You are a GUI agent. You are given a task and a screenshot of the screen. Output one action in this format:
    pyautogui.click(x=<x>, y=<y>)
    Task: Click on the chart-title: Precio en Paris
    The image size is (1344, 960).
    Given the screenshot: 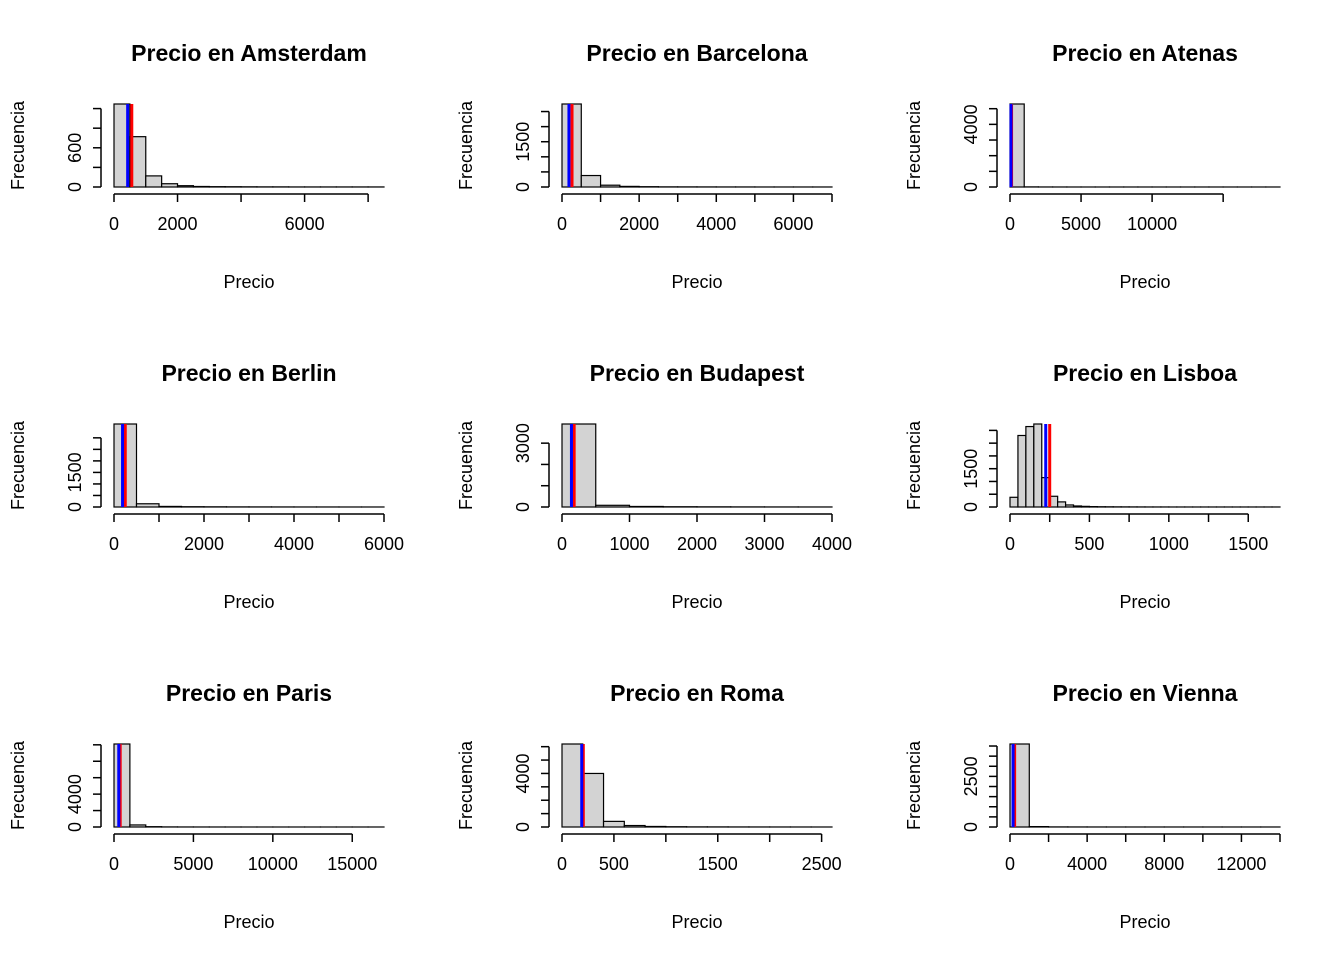 What is the action you would take?
    pyautogui.click(x=249, y=693)
    